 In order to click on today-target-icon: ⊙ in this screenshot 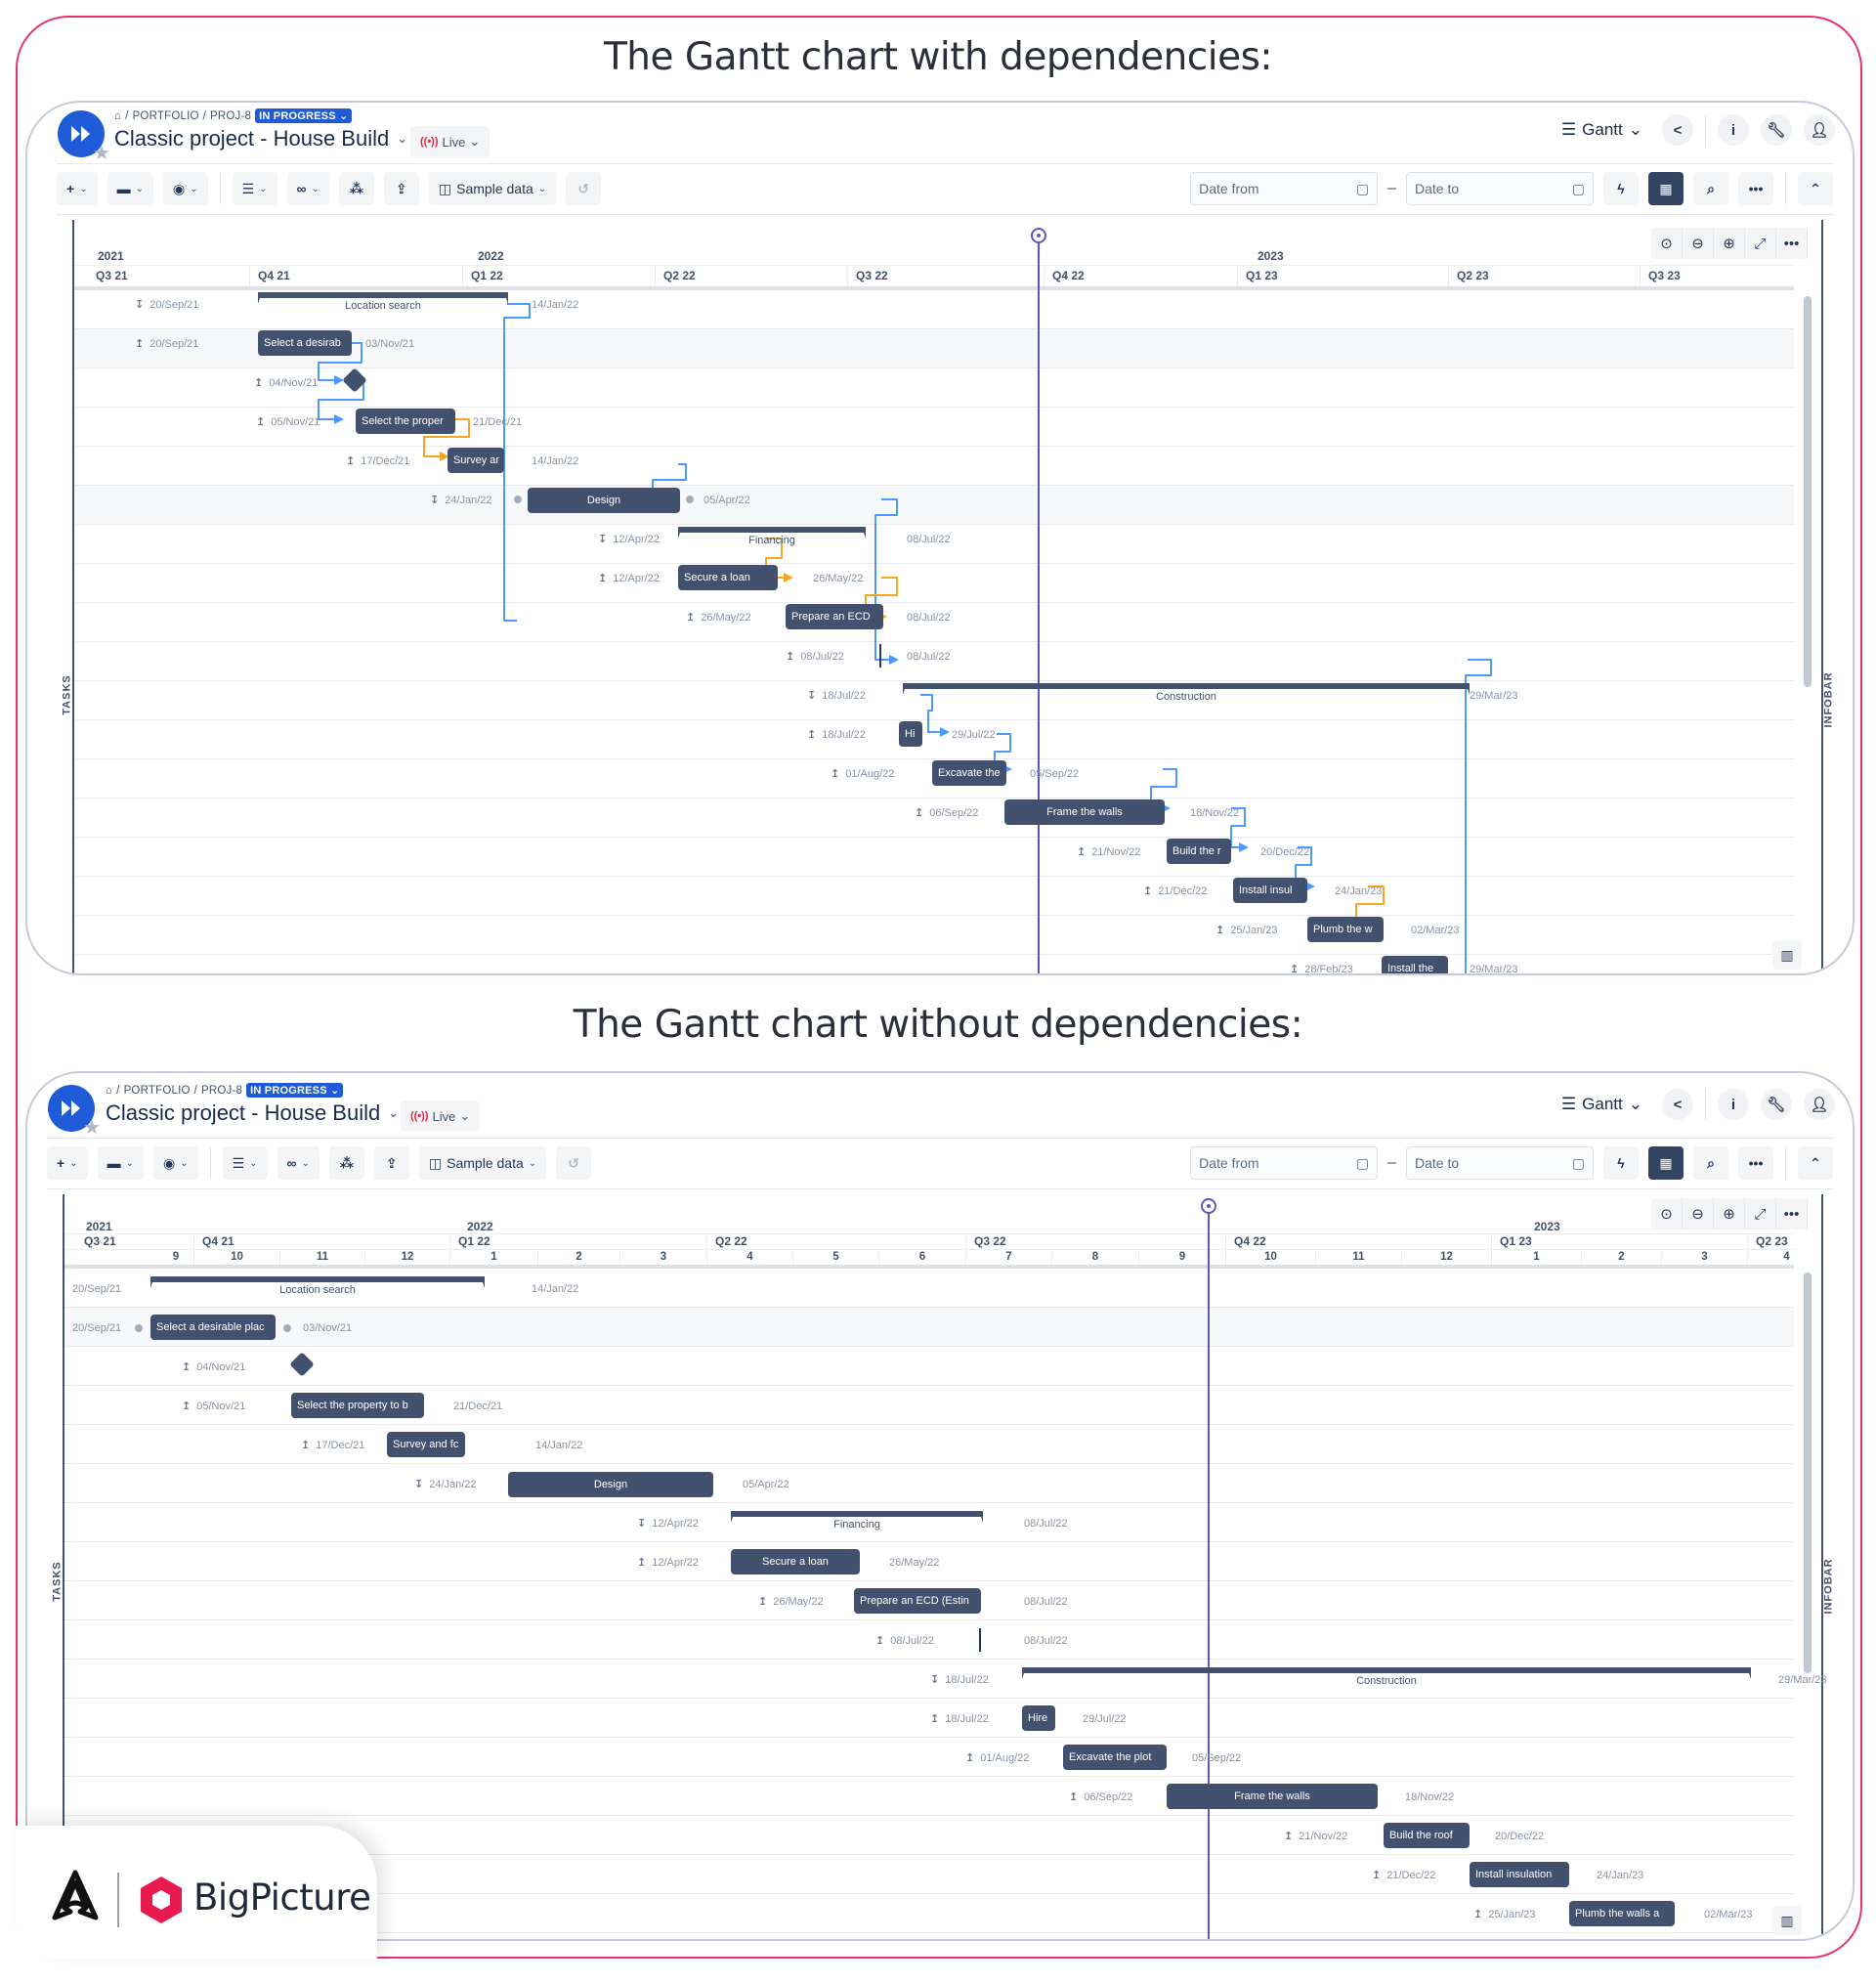, I will do `click(1667, 1213)`.